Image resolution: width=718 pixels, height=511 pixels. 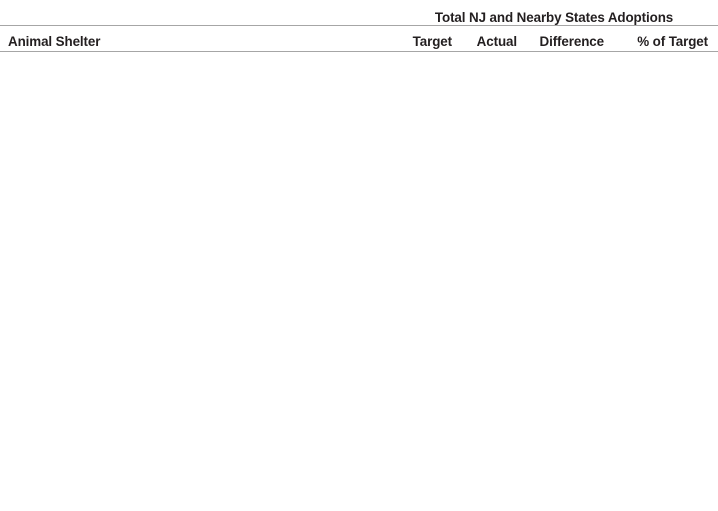 I want to click on table-group-header-row: Total NJ and Nearby States Adoptions, so click(x=359, y=13).